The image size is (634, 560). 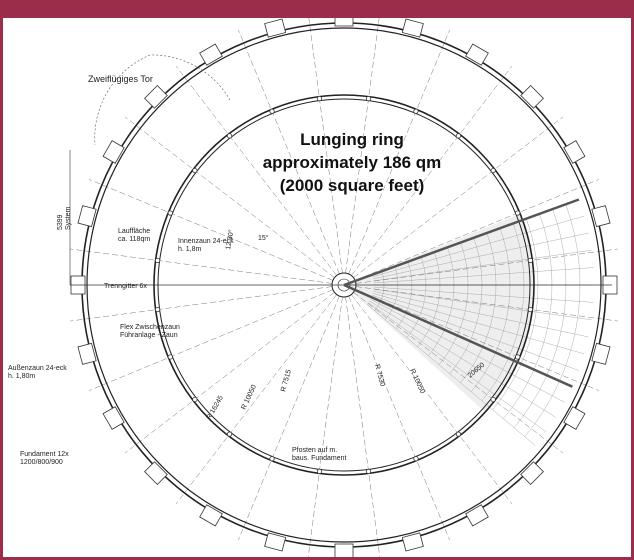 I want to click on hatch-sector, so click(x=439, y=313).